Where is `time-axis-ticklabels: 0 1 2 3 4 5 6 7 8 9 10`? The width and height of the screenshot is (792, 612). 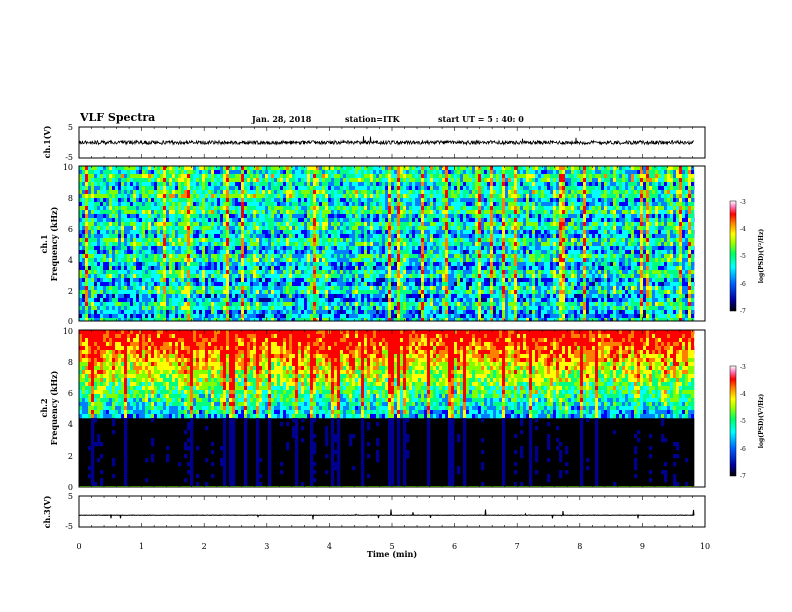 time-axis-ticklabels: 0 1 2 3 4 5 6 7 8 9 10 is located at coordinates (393, 546).